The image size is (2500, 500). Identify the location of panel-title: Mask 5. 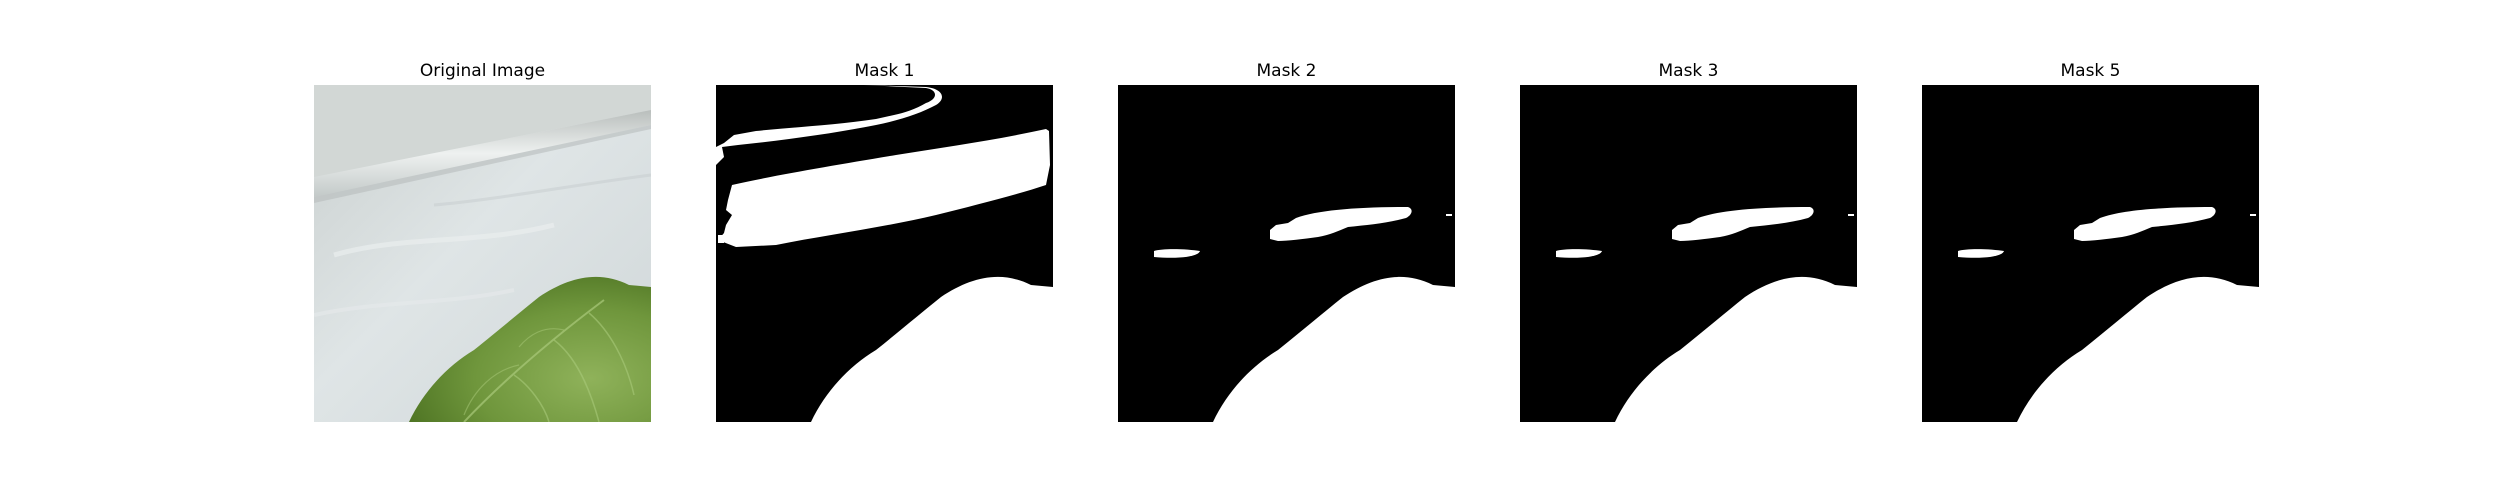
(2090, 71).